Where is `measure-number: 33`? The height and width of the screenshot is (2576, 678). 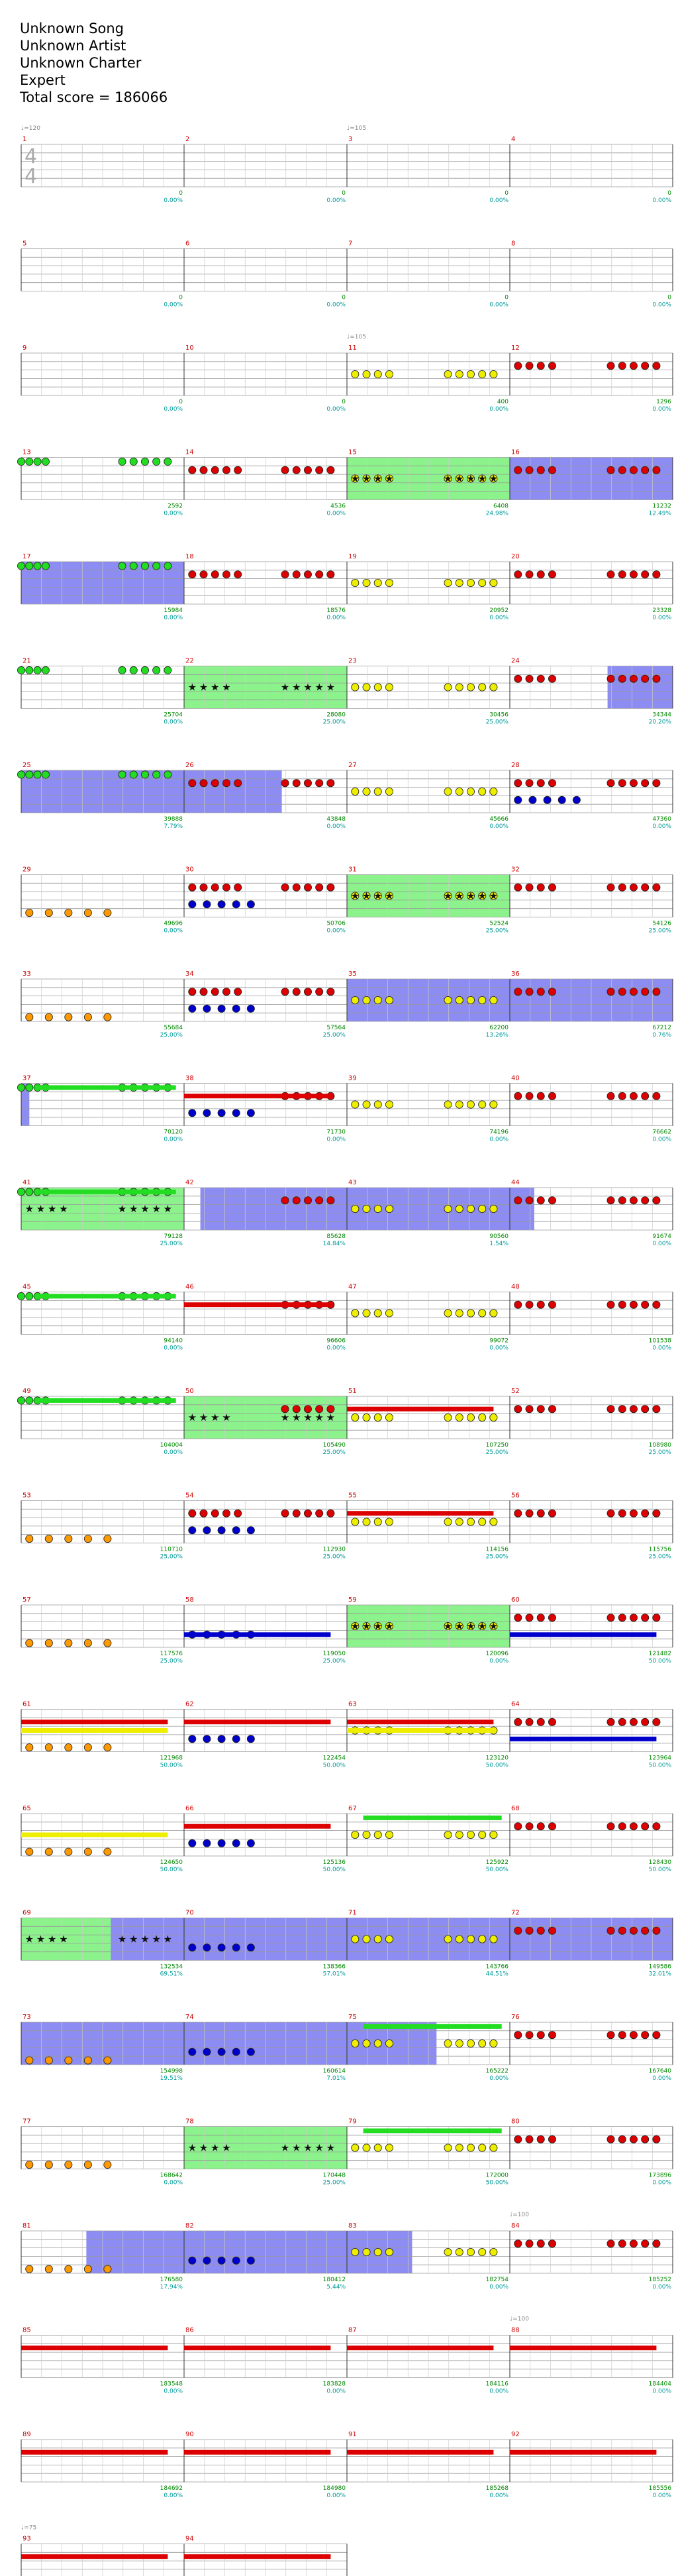
measure-number: 33 is located at coordinates (27, 974).